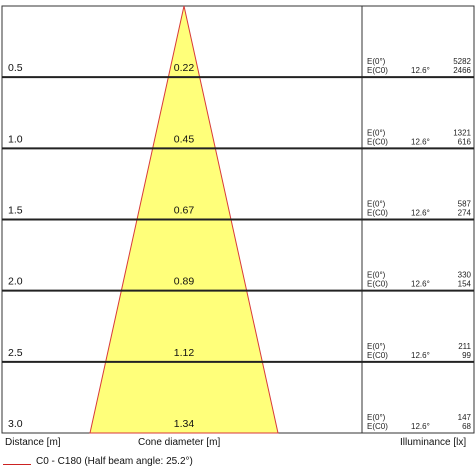 The width and height of the screenshot is (476, 472). What do you see at coordinates (184, 139) in the screenshot?
I see `cone-diameter-value: 0.45` at bounding box center [184, 139].